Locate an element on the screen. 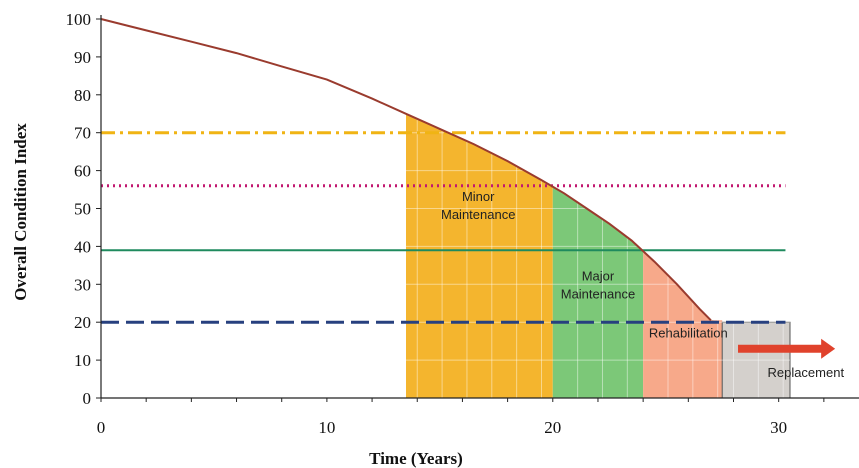 The width and height of the screenshot is (859, 468). y-tick-label: 90 is located at coordinates (82, 57).